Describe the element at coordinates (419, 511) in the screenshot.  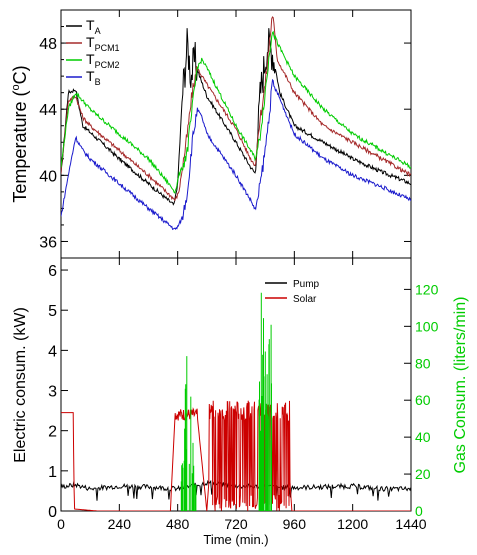
I see `bottom-y2-tick-label: 0` at that location.